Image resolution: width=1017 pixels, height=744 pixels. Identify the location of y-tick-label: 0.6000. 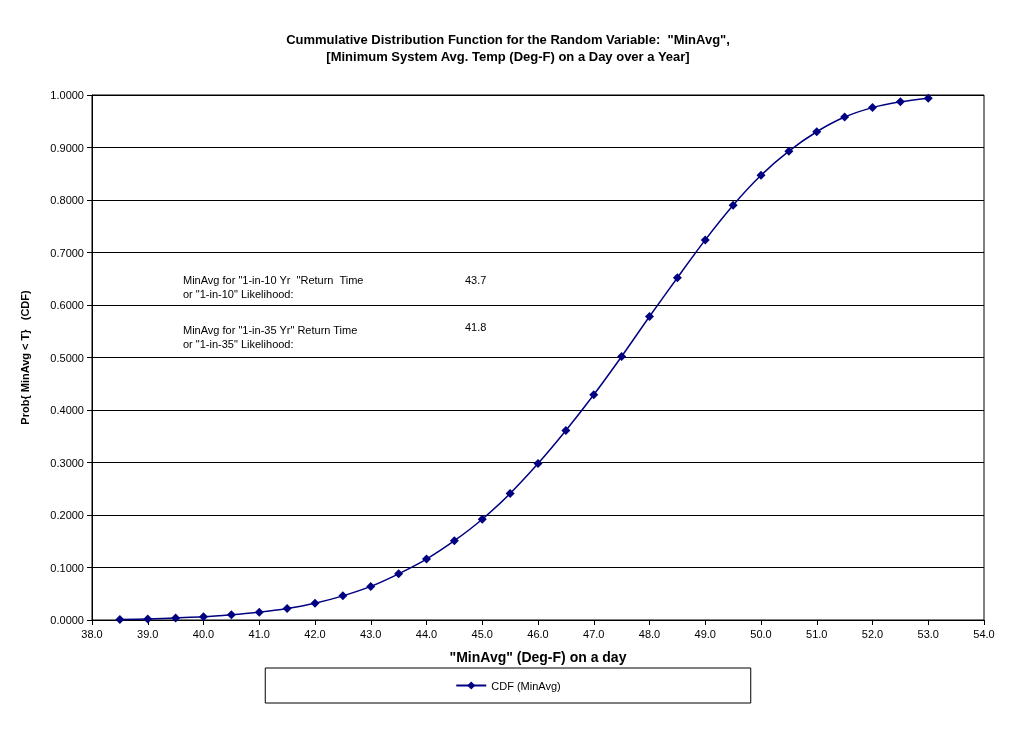
(67, 305).